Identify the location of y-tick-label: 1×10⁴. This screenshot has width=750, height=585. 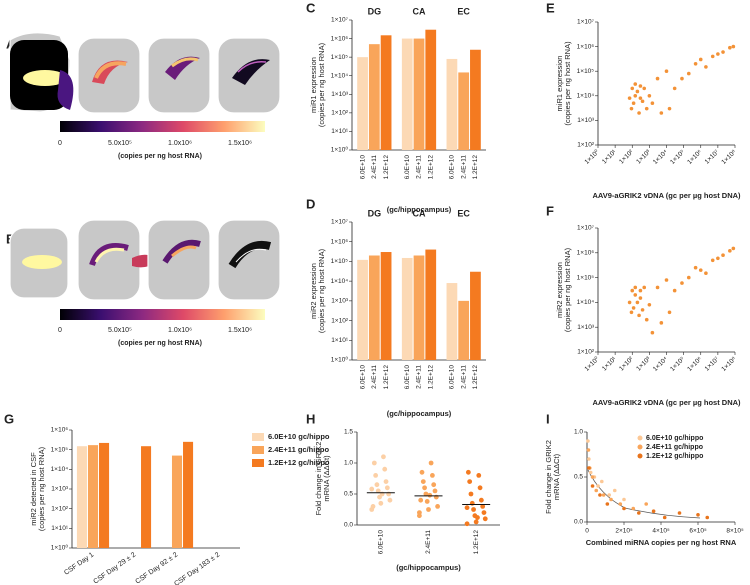
(586, 96).